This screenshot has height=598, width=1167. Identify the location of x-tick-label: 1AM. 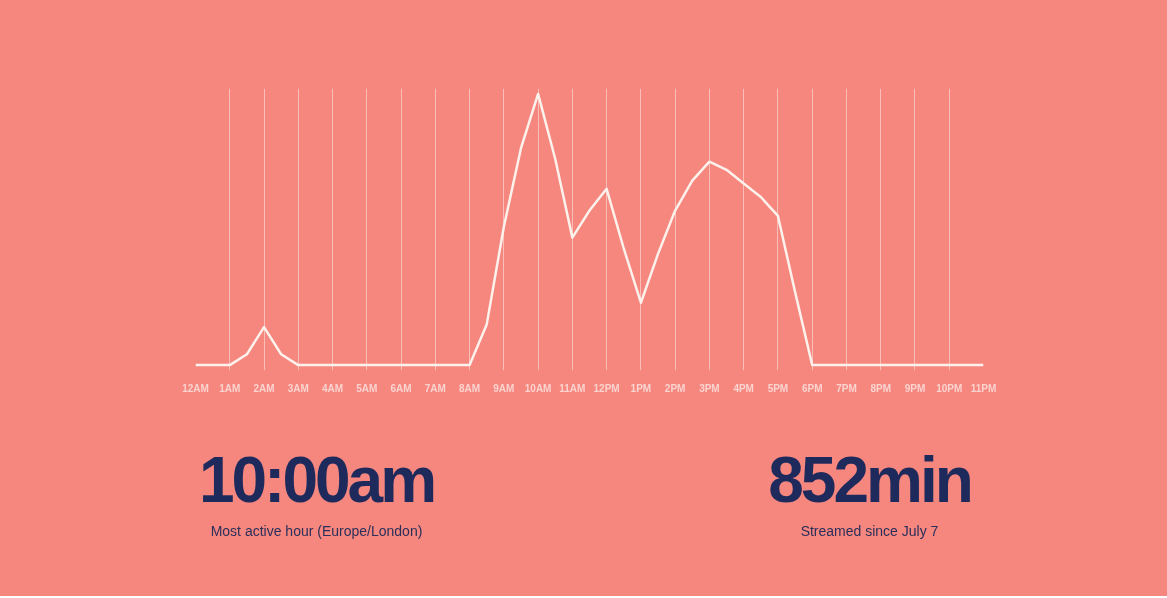
(230, 388).